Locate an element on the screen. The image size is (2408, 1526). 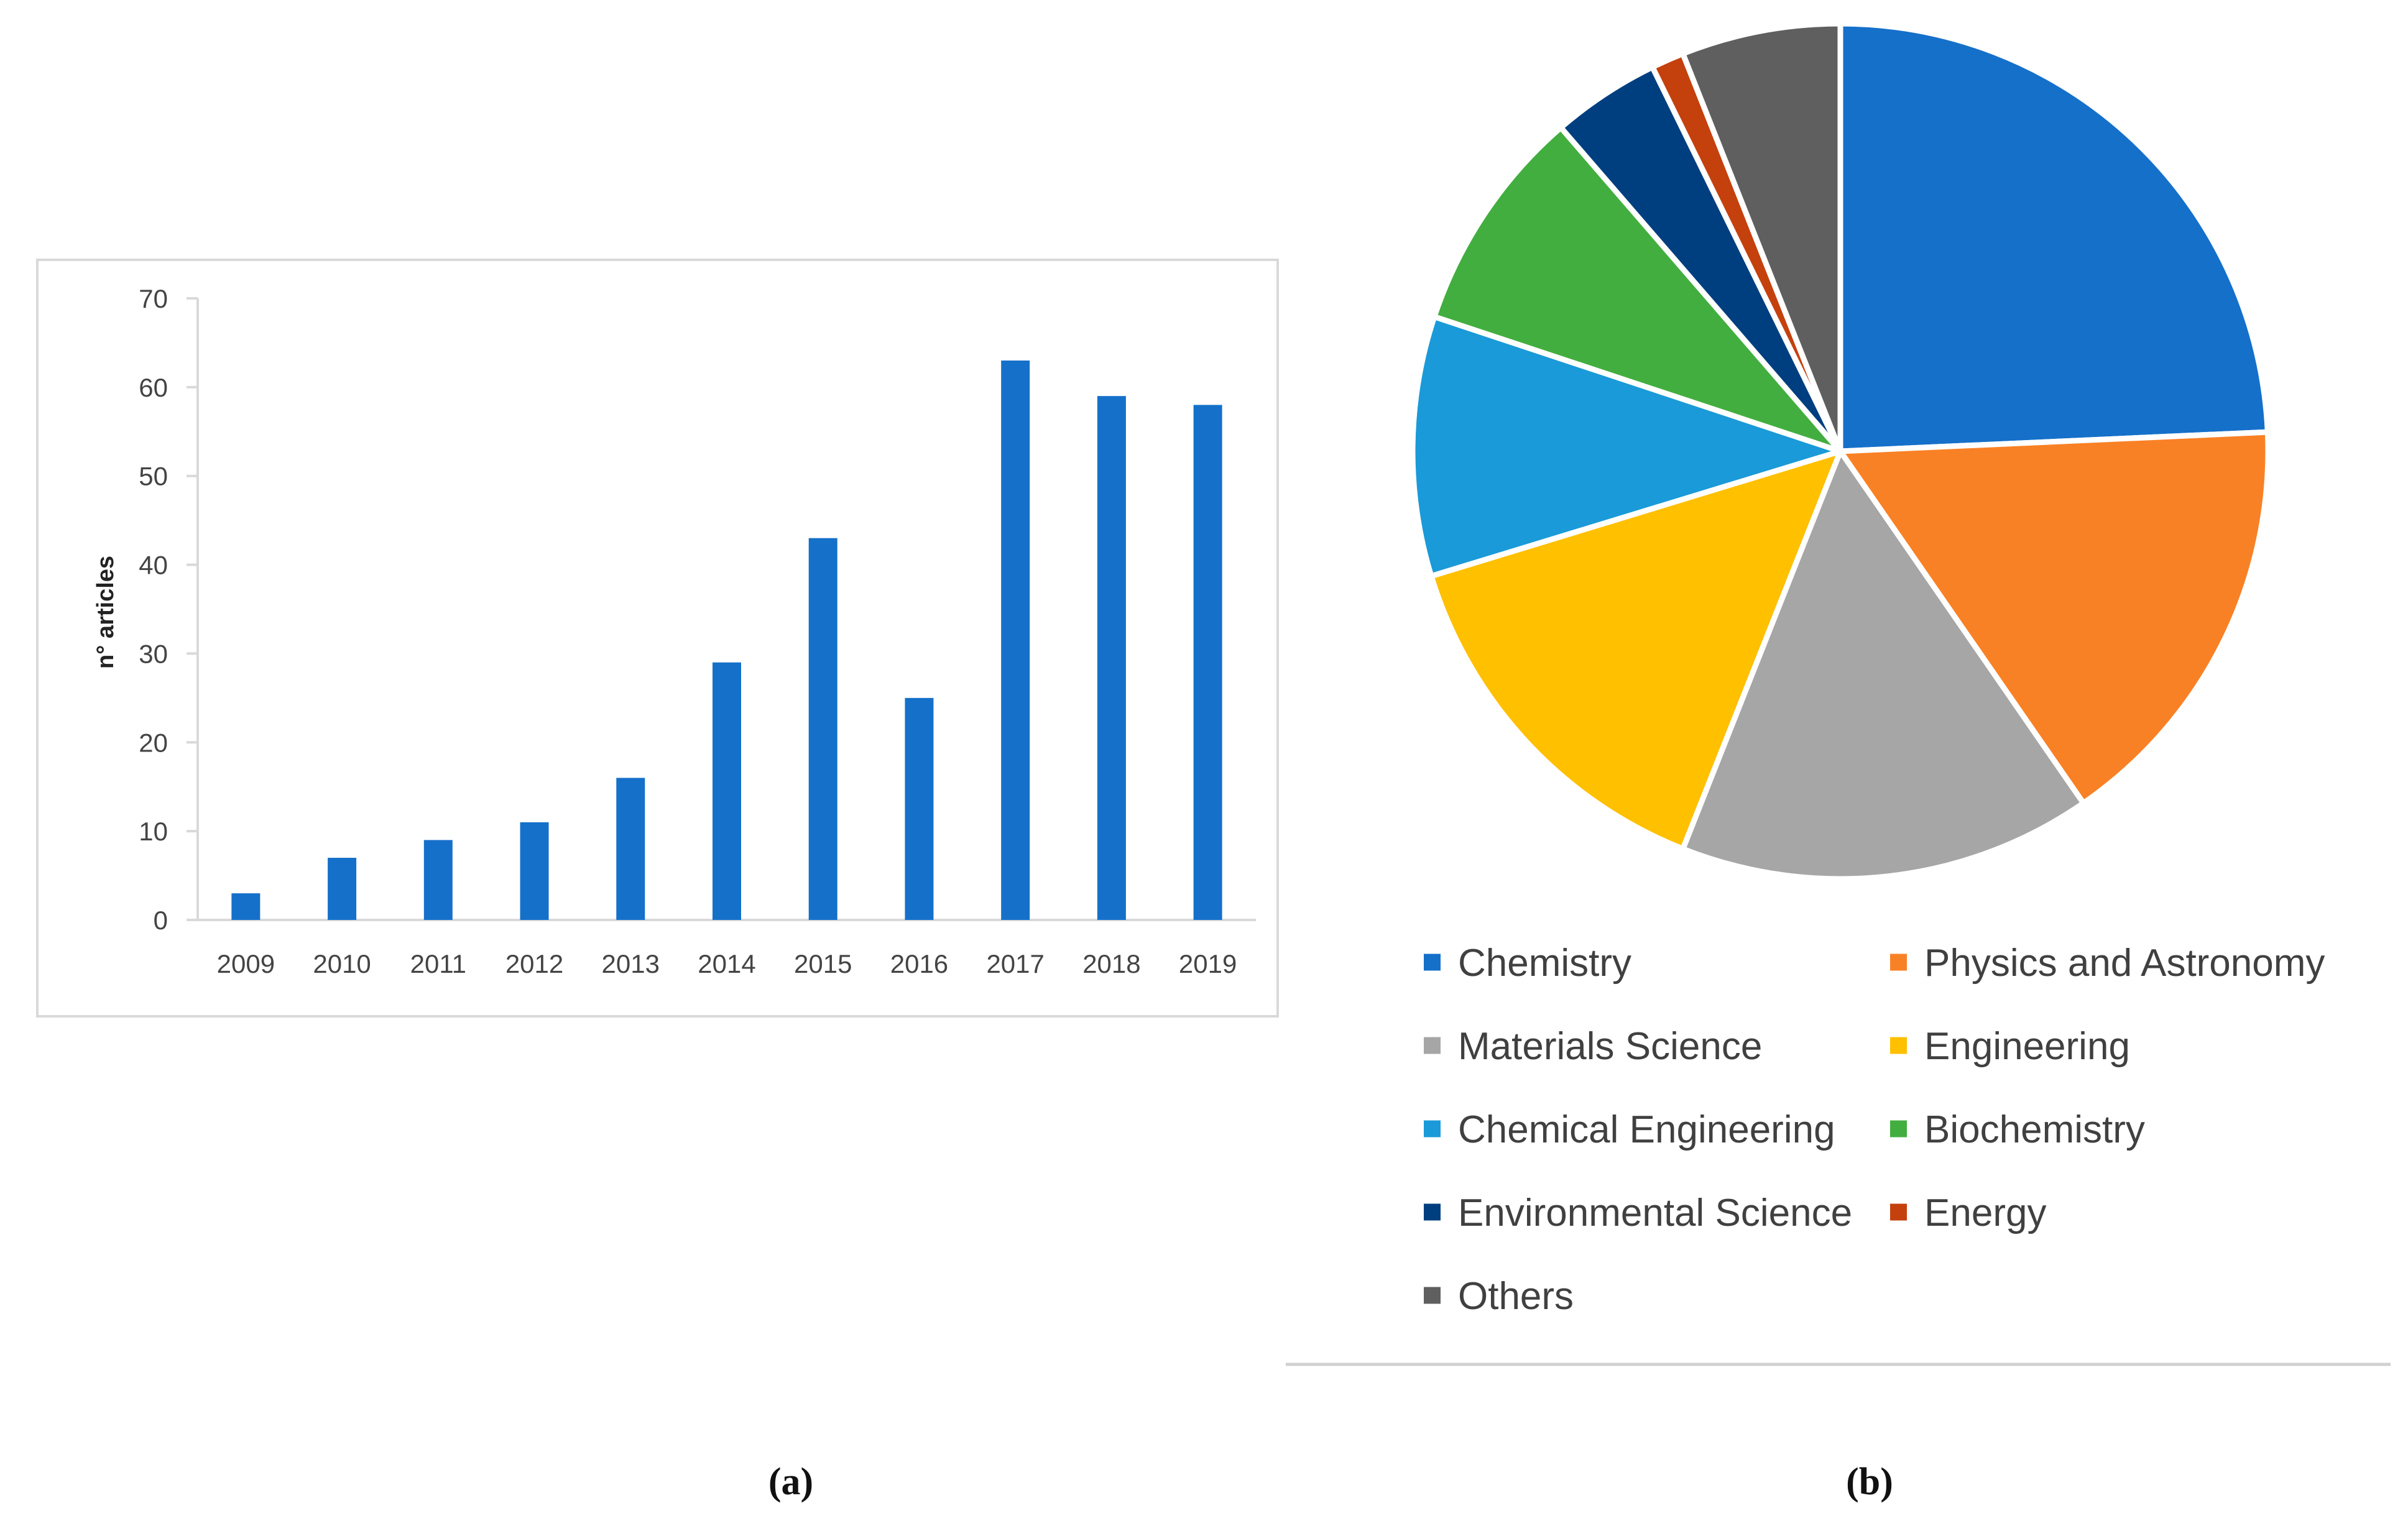
legend-label: Energy is located at coordinates (1985, 1213).